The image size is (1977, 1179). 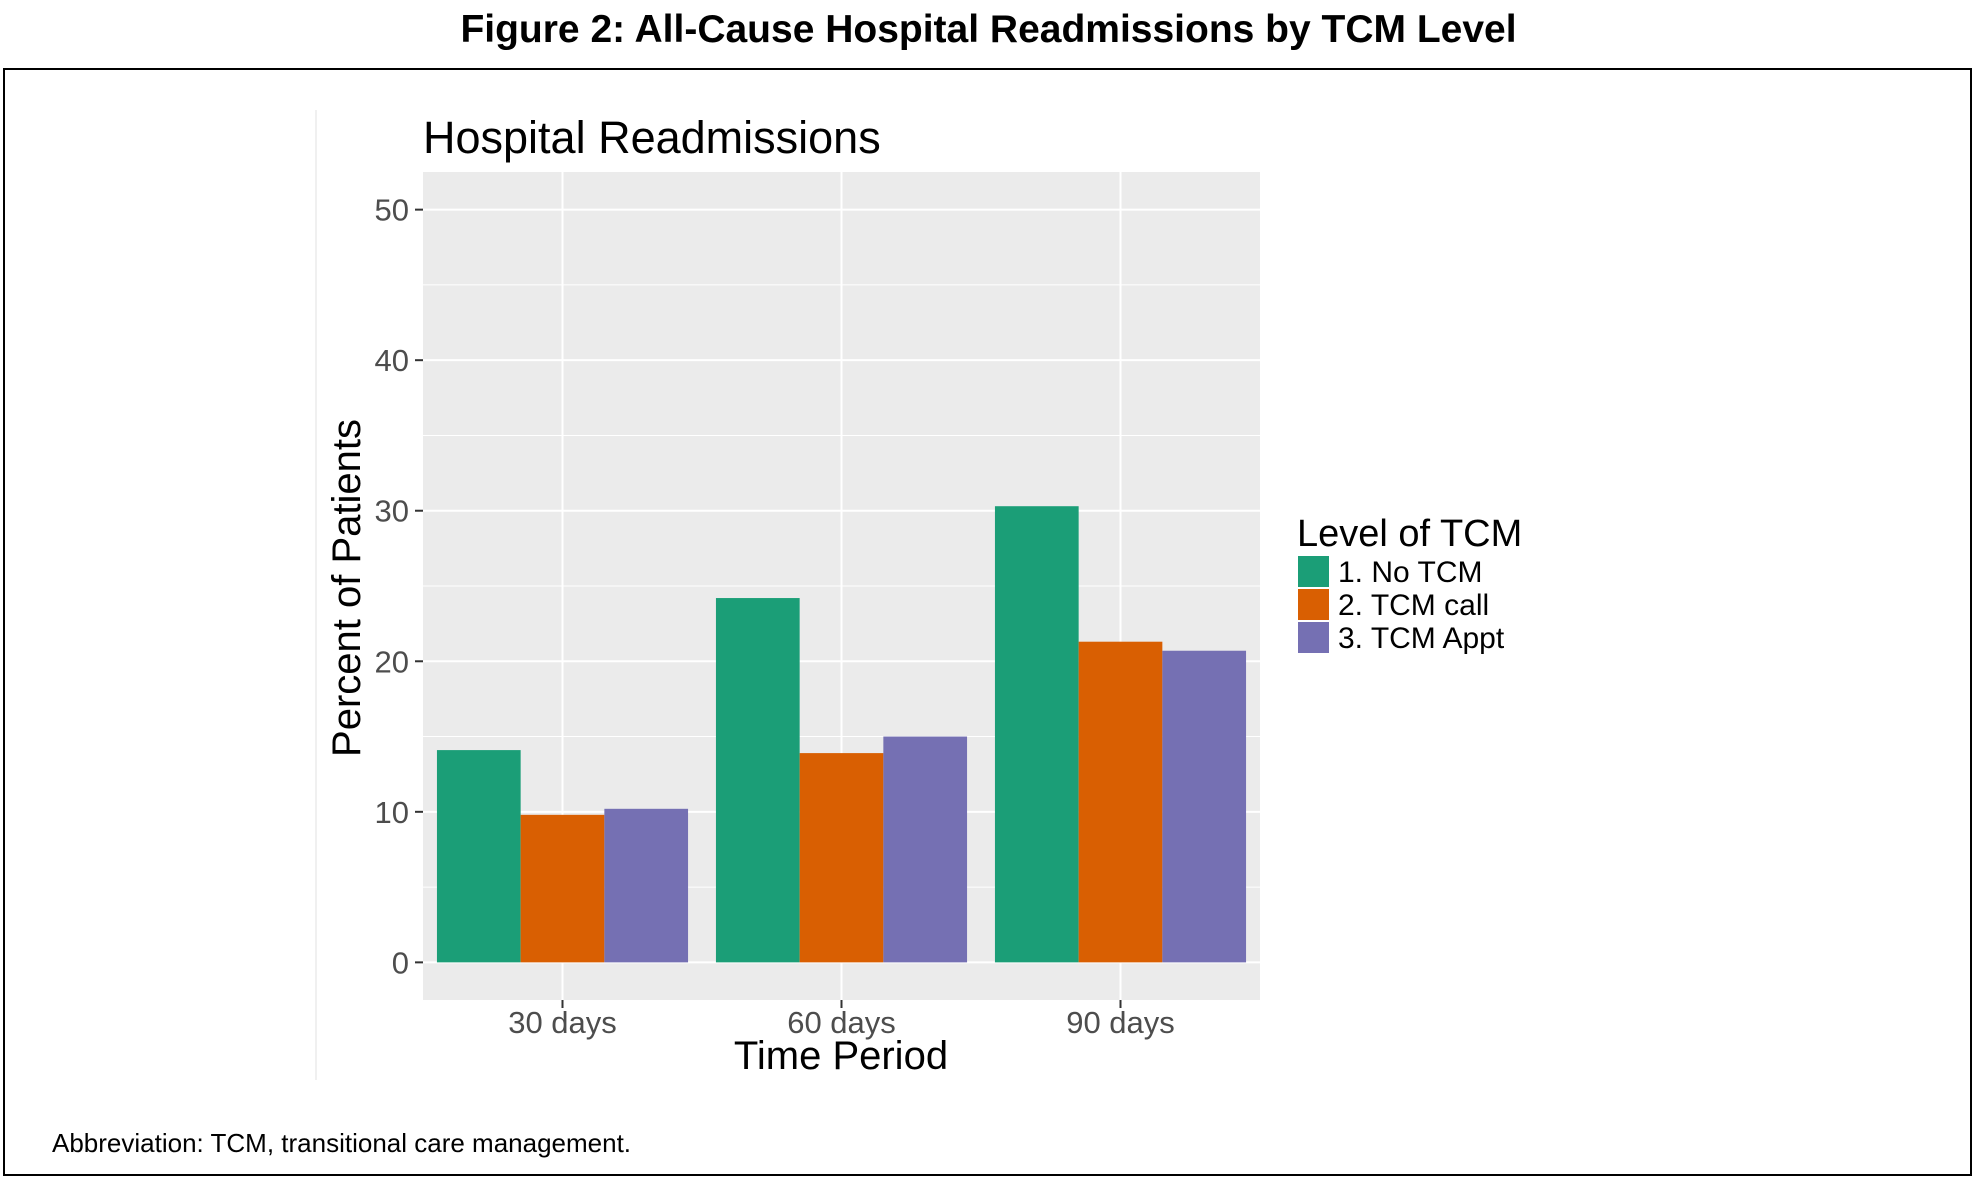 What do you see at coordinates (392, 210) in the screenshot?
I see `y-tick-label: 50` at bounding box center [392, 210].